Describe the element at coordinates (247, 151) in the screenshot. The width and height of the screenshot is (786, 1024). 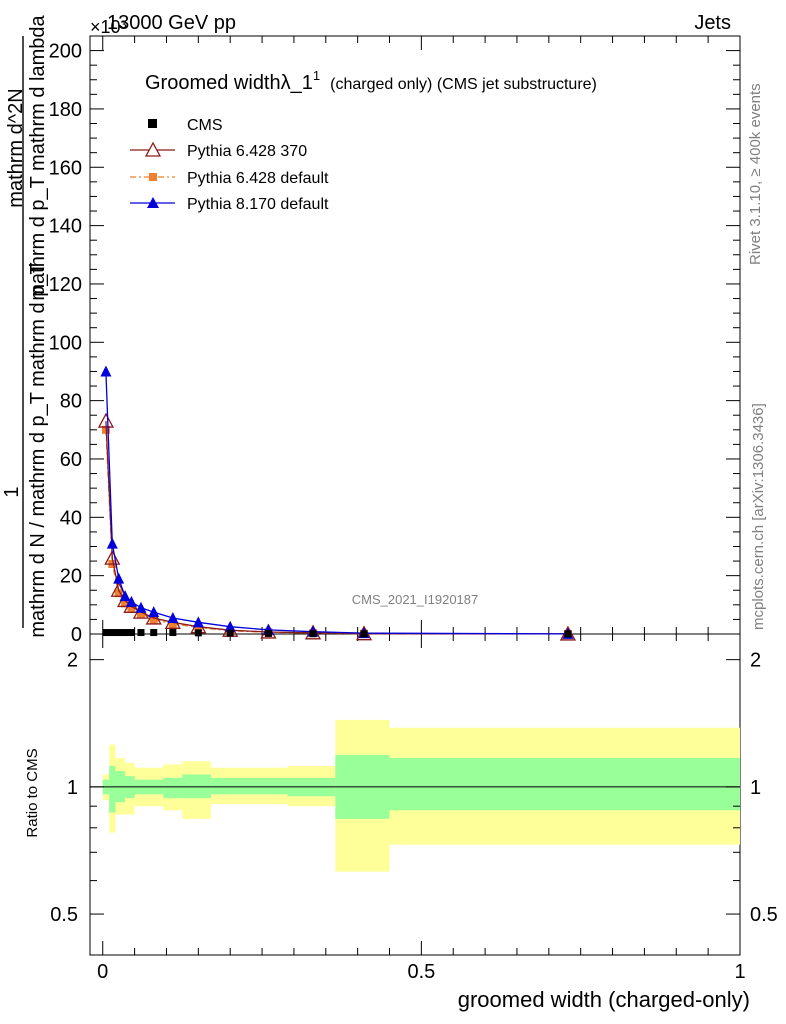
I see `legend-pythia6-370-label: Pythia 6.428 370` at that location.